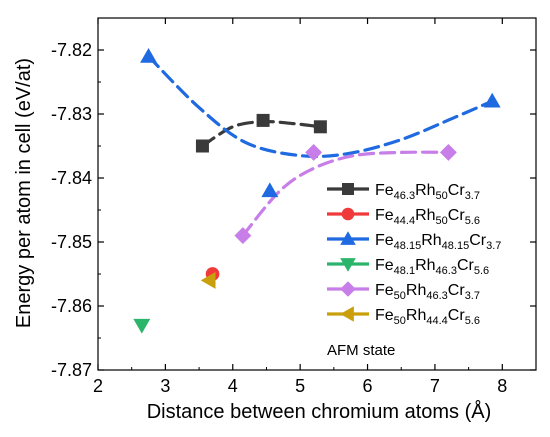 This screenshot has height=437, width=550. Describe the element at coordinates (432, 267) in the screenshot. I see `legend-label-3: Fe48.1Rh46.3Cr5.6` at that location.